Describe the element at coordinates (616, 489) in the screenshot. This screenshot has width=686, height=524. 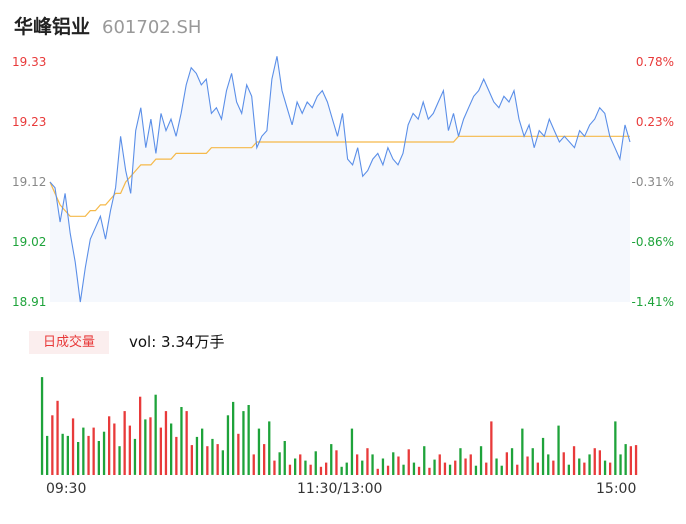
I see `x-tick-label: 15:00` at that location.